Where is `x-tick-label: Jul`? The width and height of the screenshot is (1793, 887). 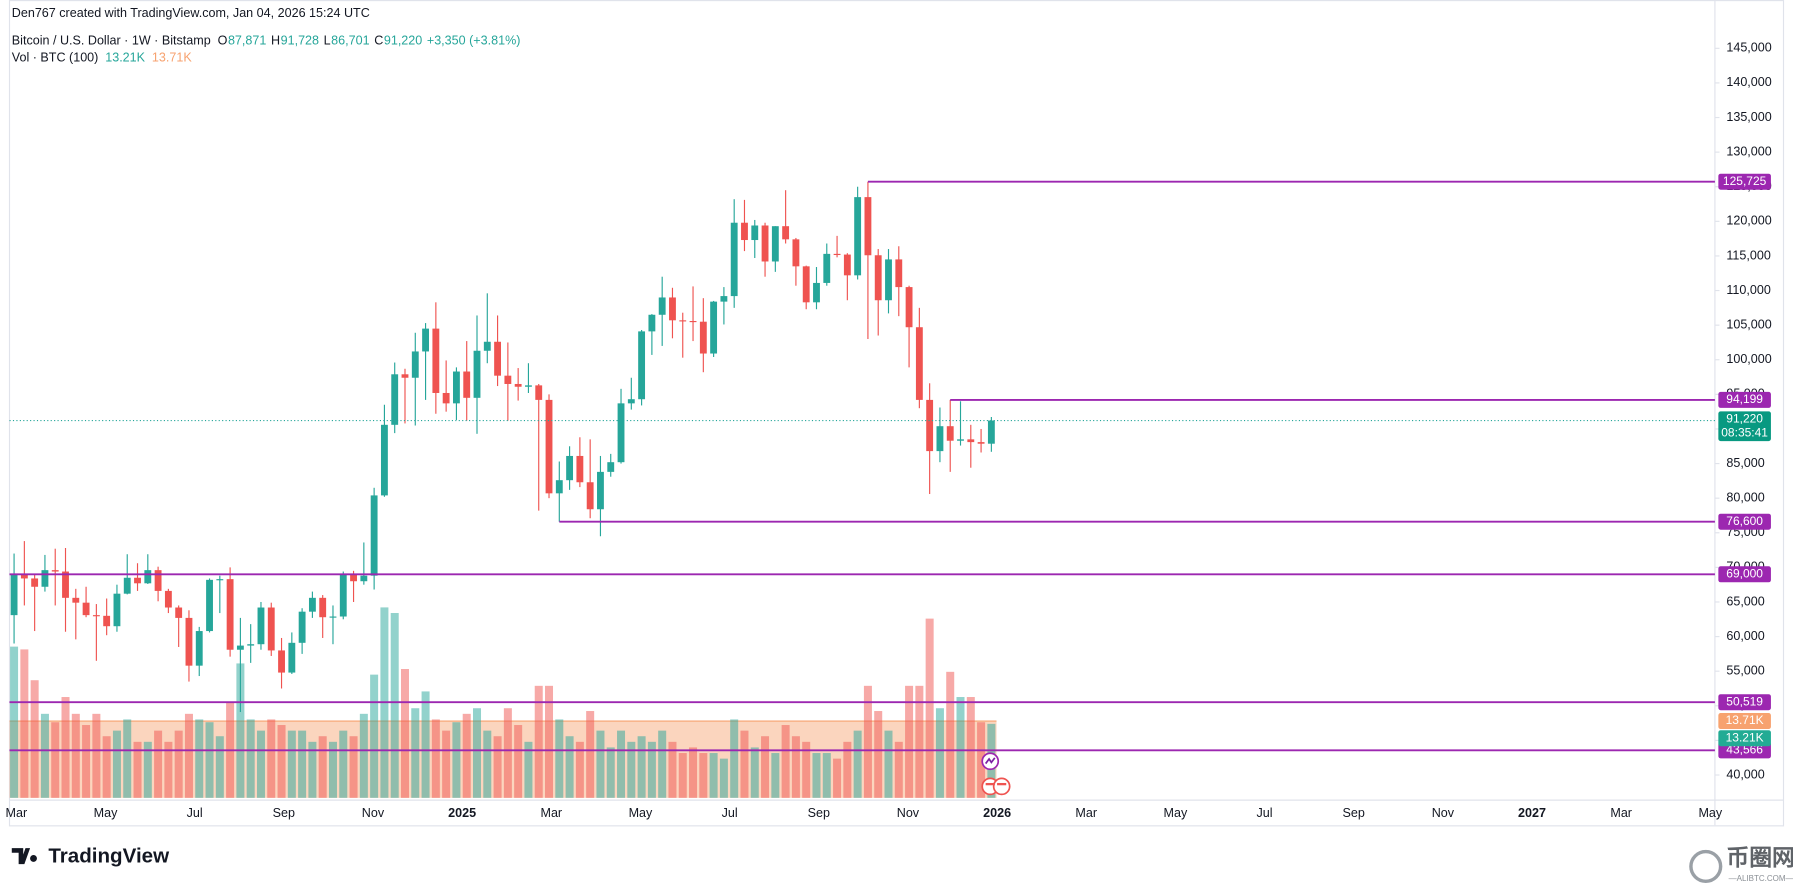
x-tick-label: Jul is located at coordinates (1265, 813).